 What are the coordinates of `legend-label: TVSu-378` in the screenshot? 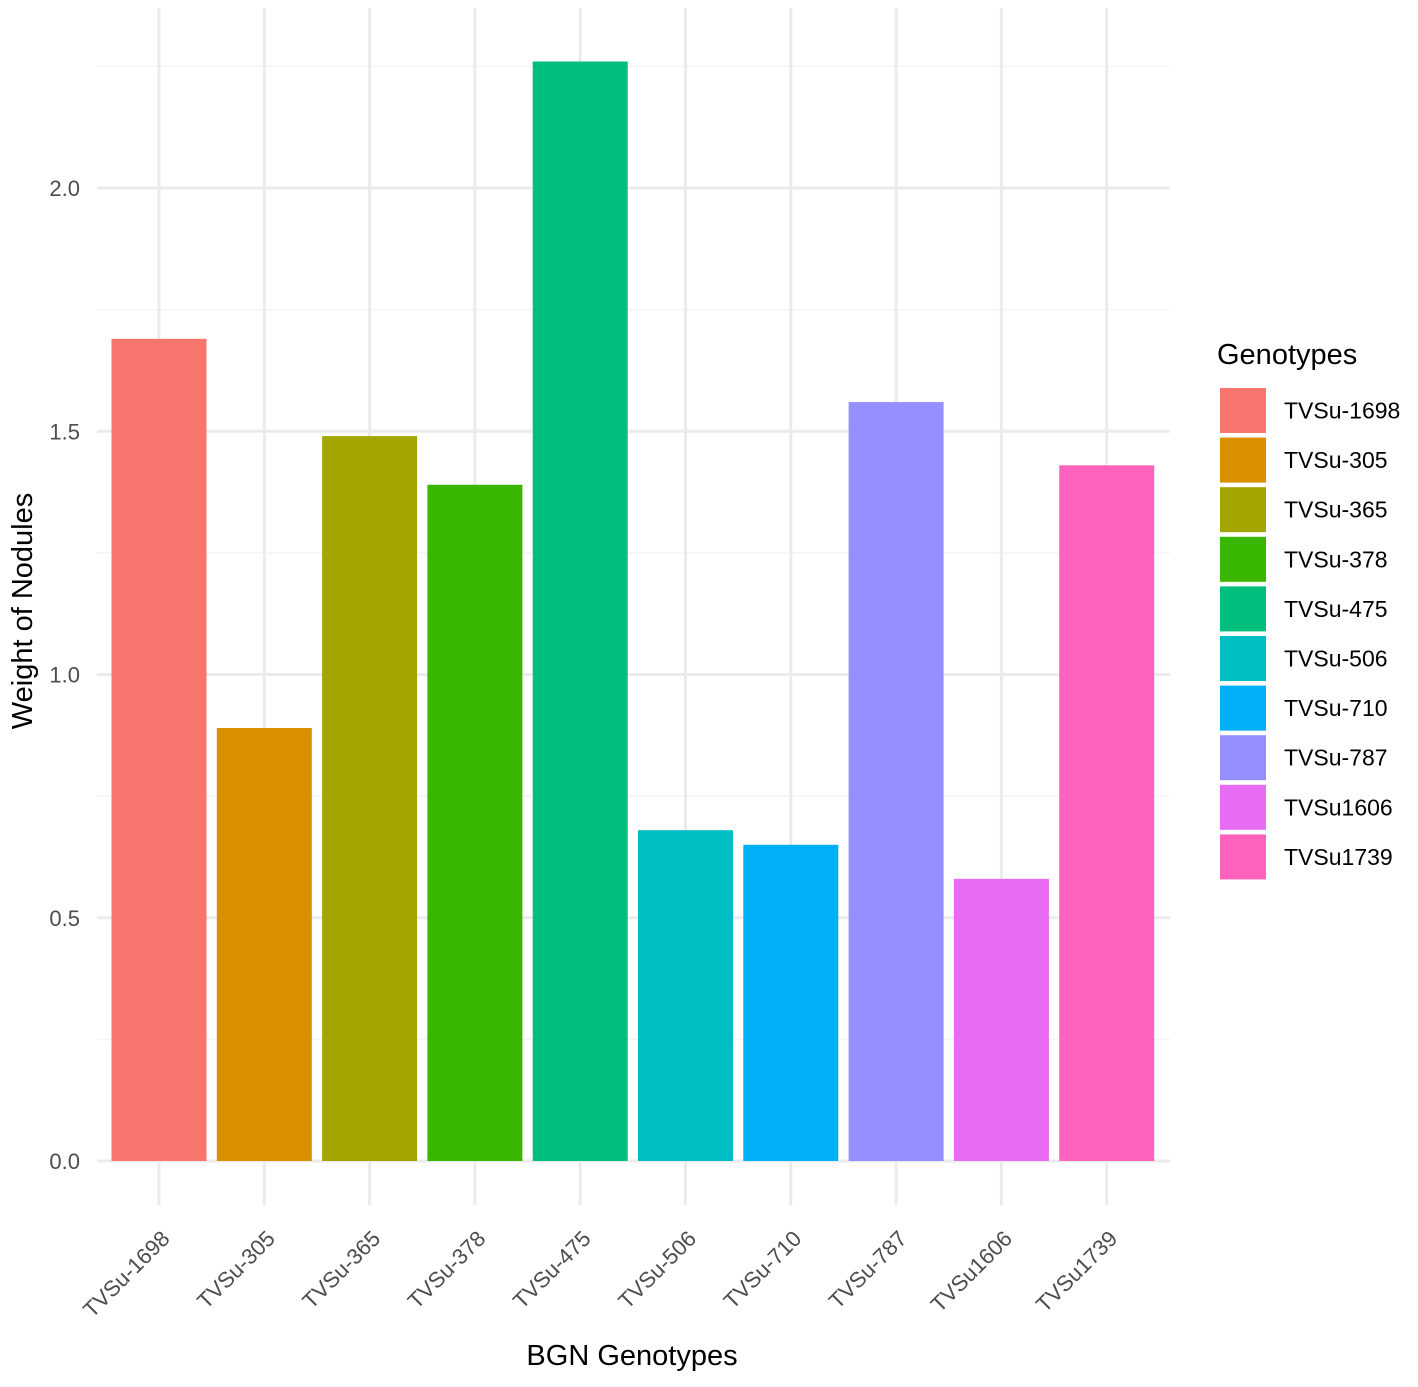 It's located at (1336, 559).